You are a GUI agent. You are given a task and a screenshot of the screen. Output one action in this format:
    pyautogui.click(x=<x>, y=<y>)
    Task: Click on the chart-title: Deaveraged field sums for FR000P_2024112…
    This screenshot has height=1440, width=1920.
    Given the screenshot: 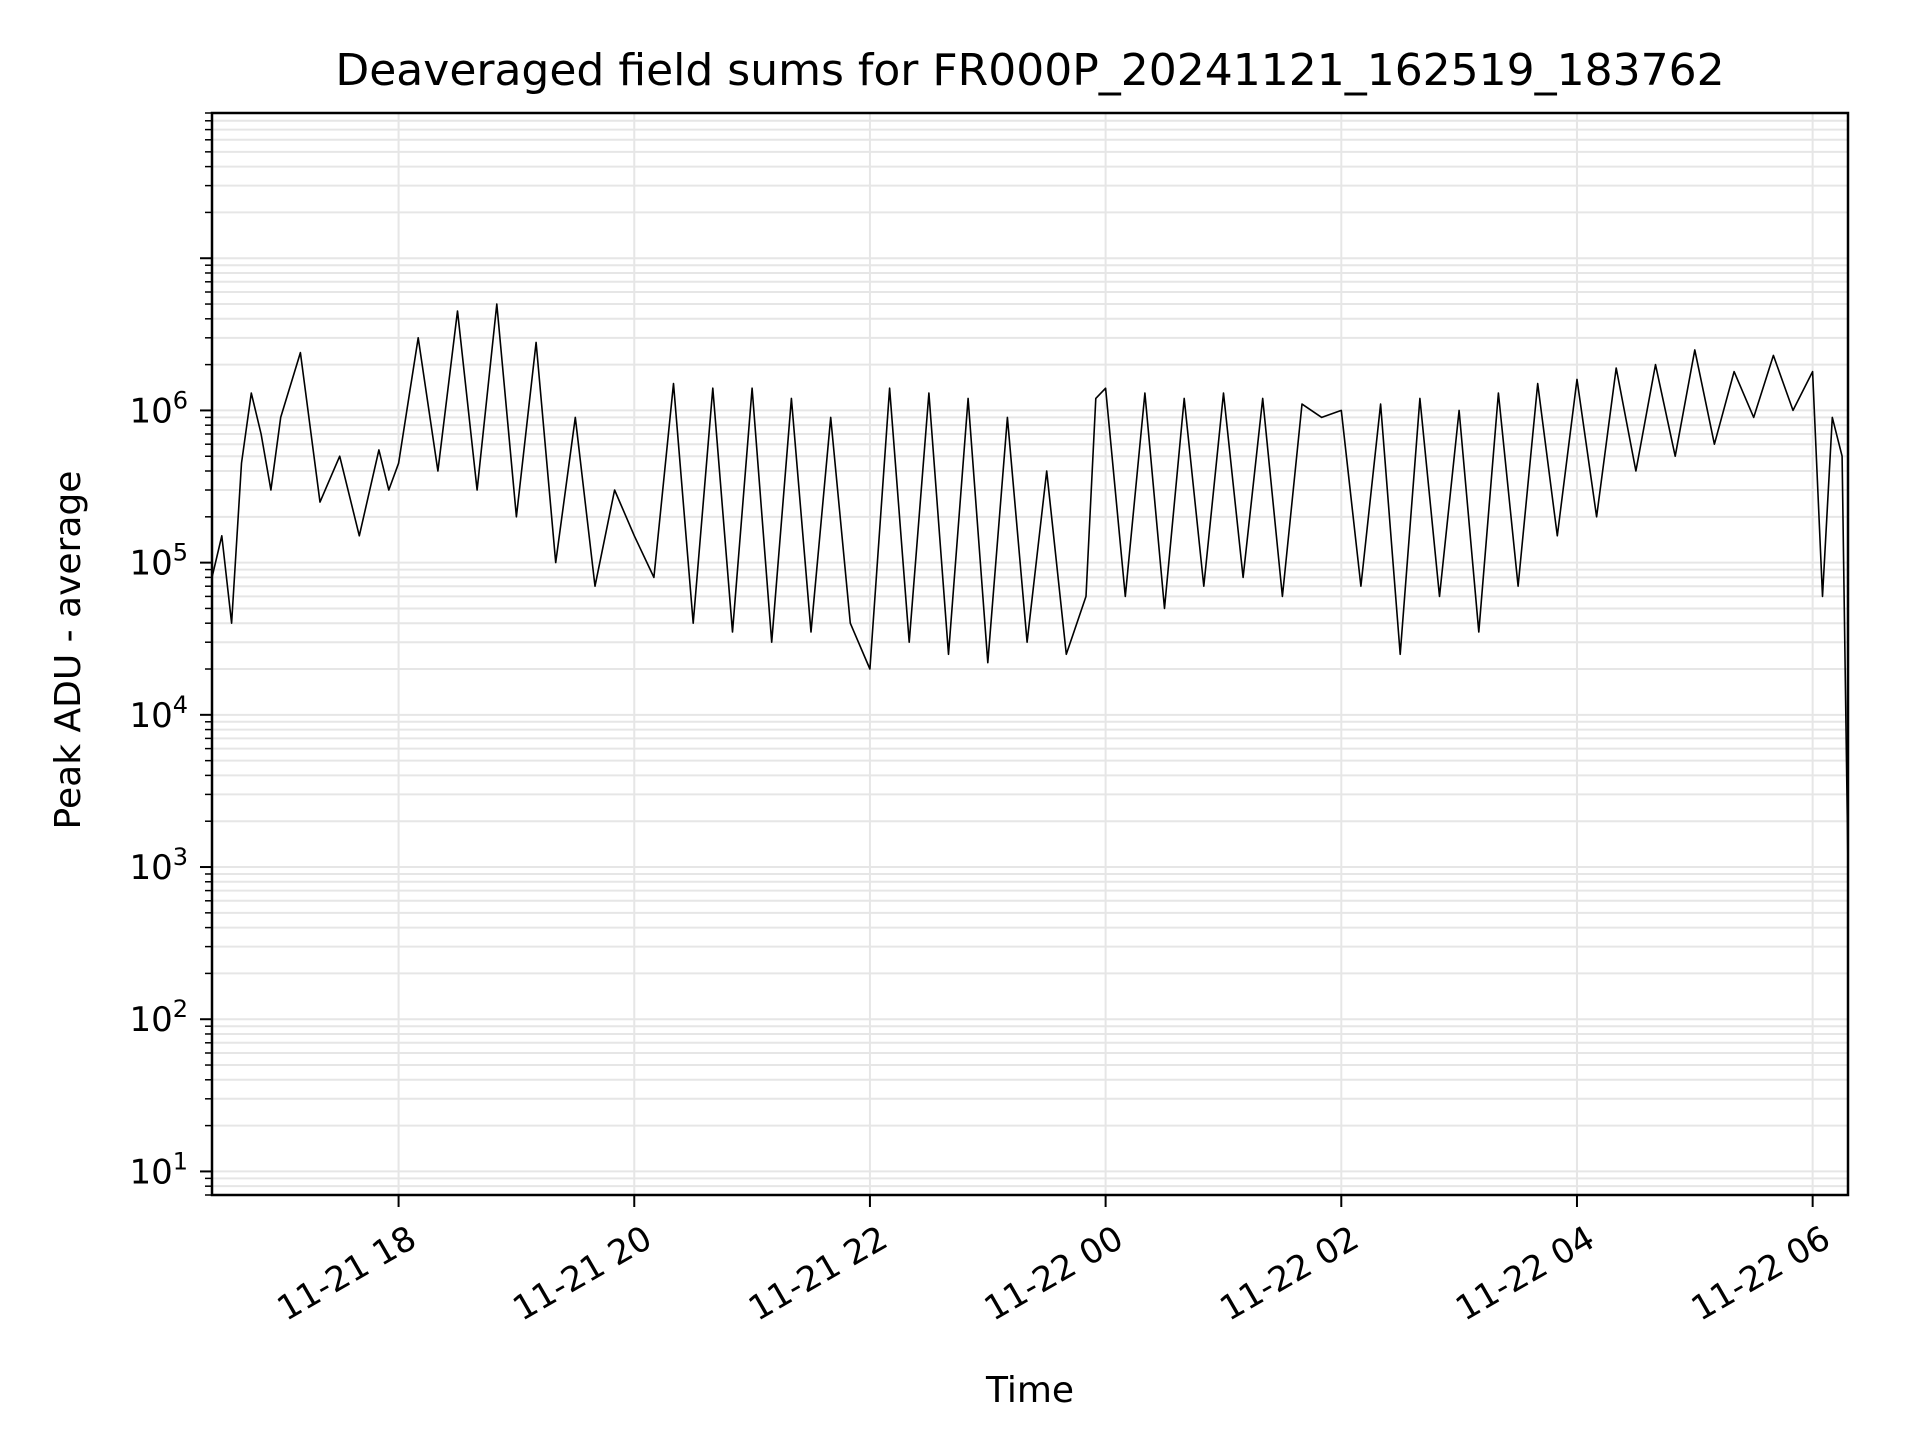 What is the action you would take?
    pyautogui.click(x=1029, y=70)
    